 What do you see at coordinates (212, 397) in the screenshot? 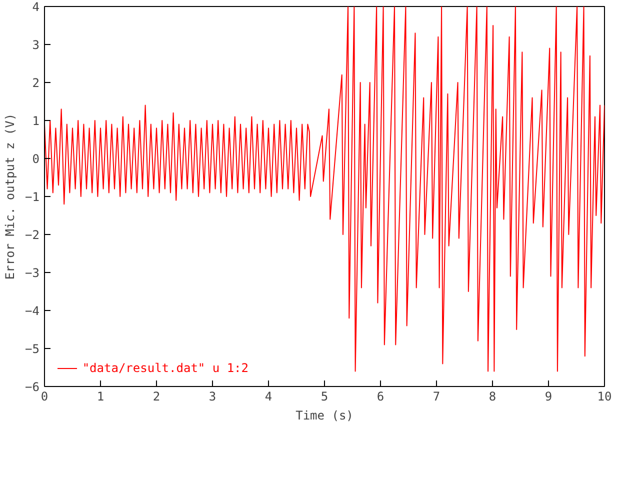
I see `x-tick-label: 3` at bounding box center [212, 397].